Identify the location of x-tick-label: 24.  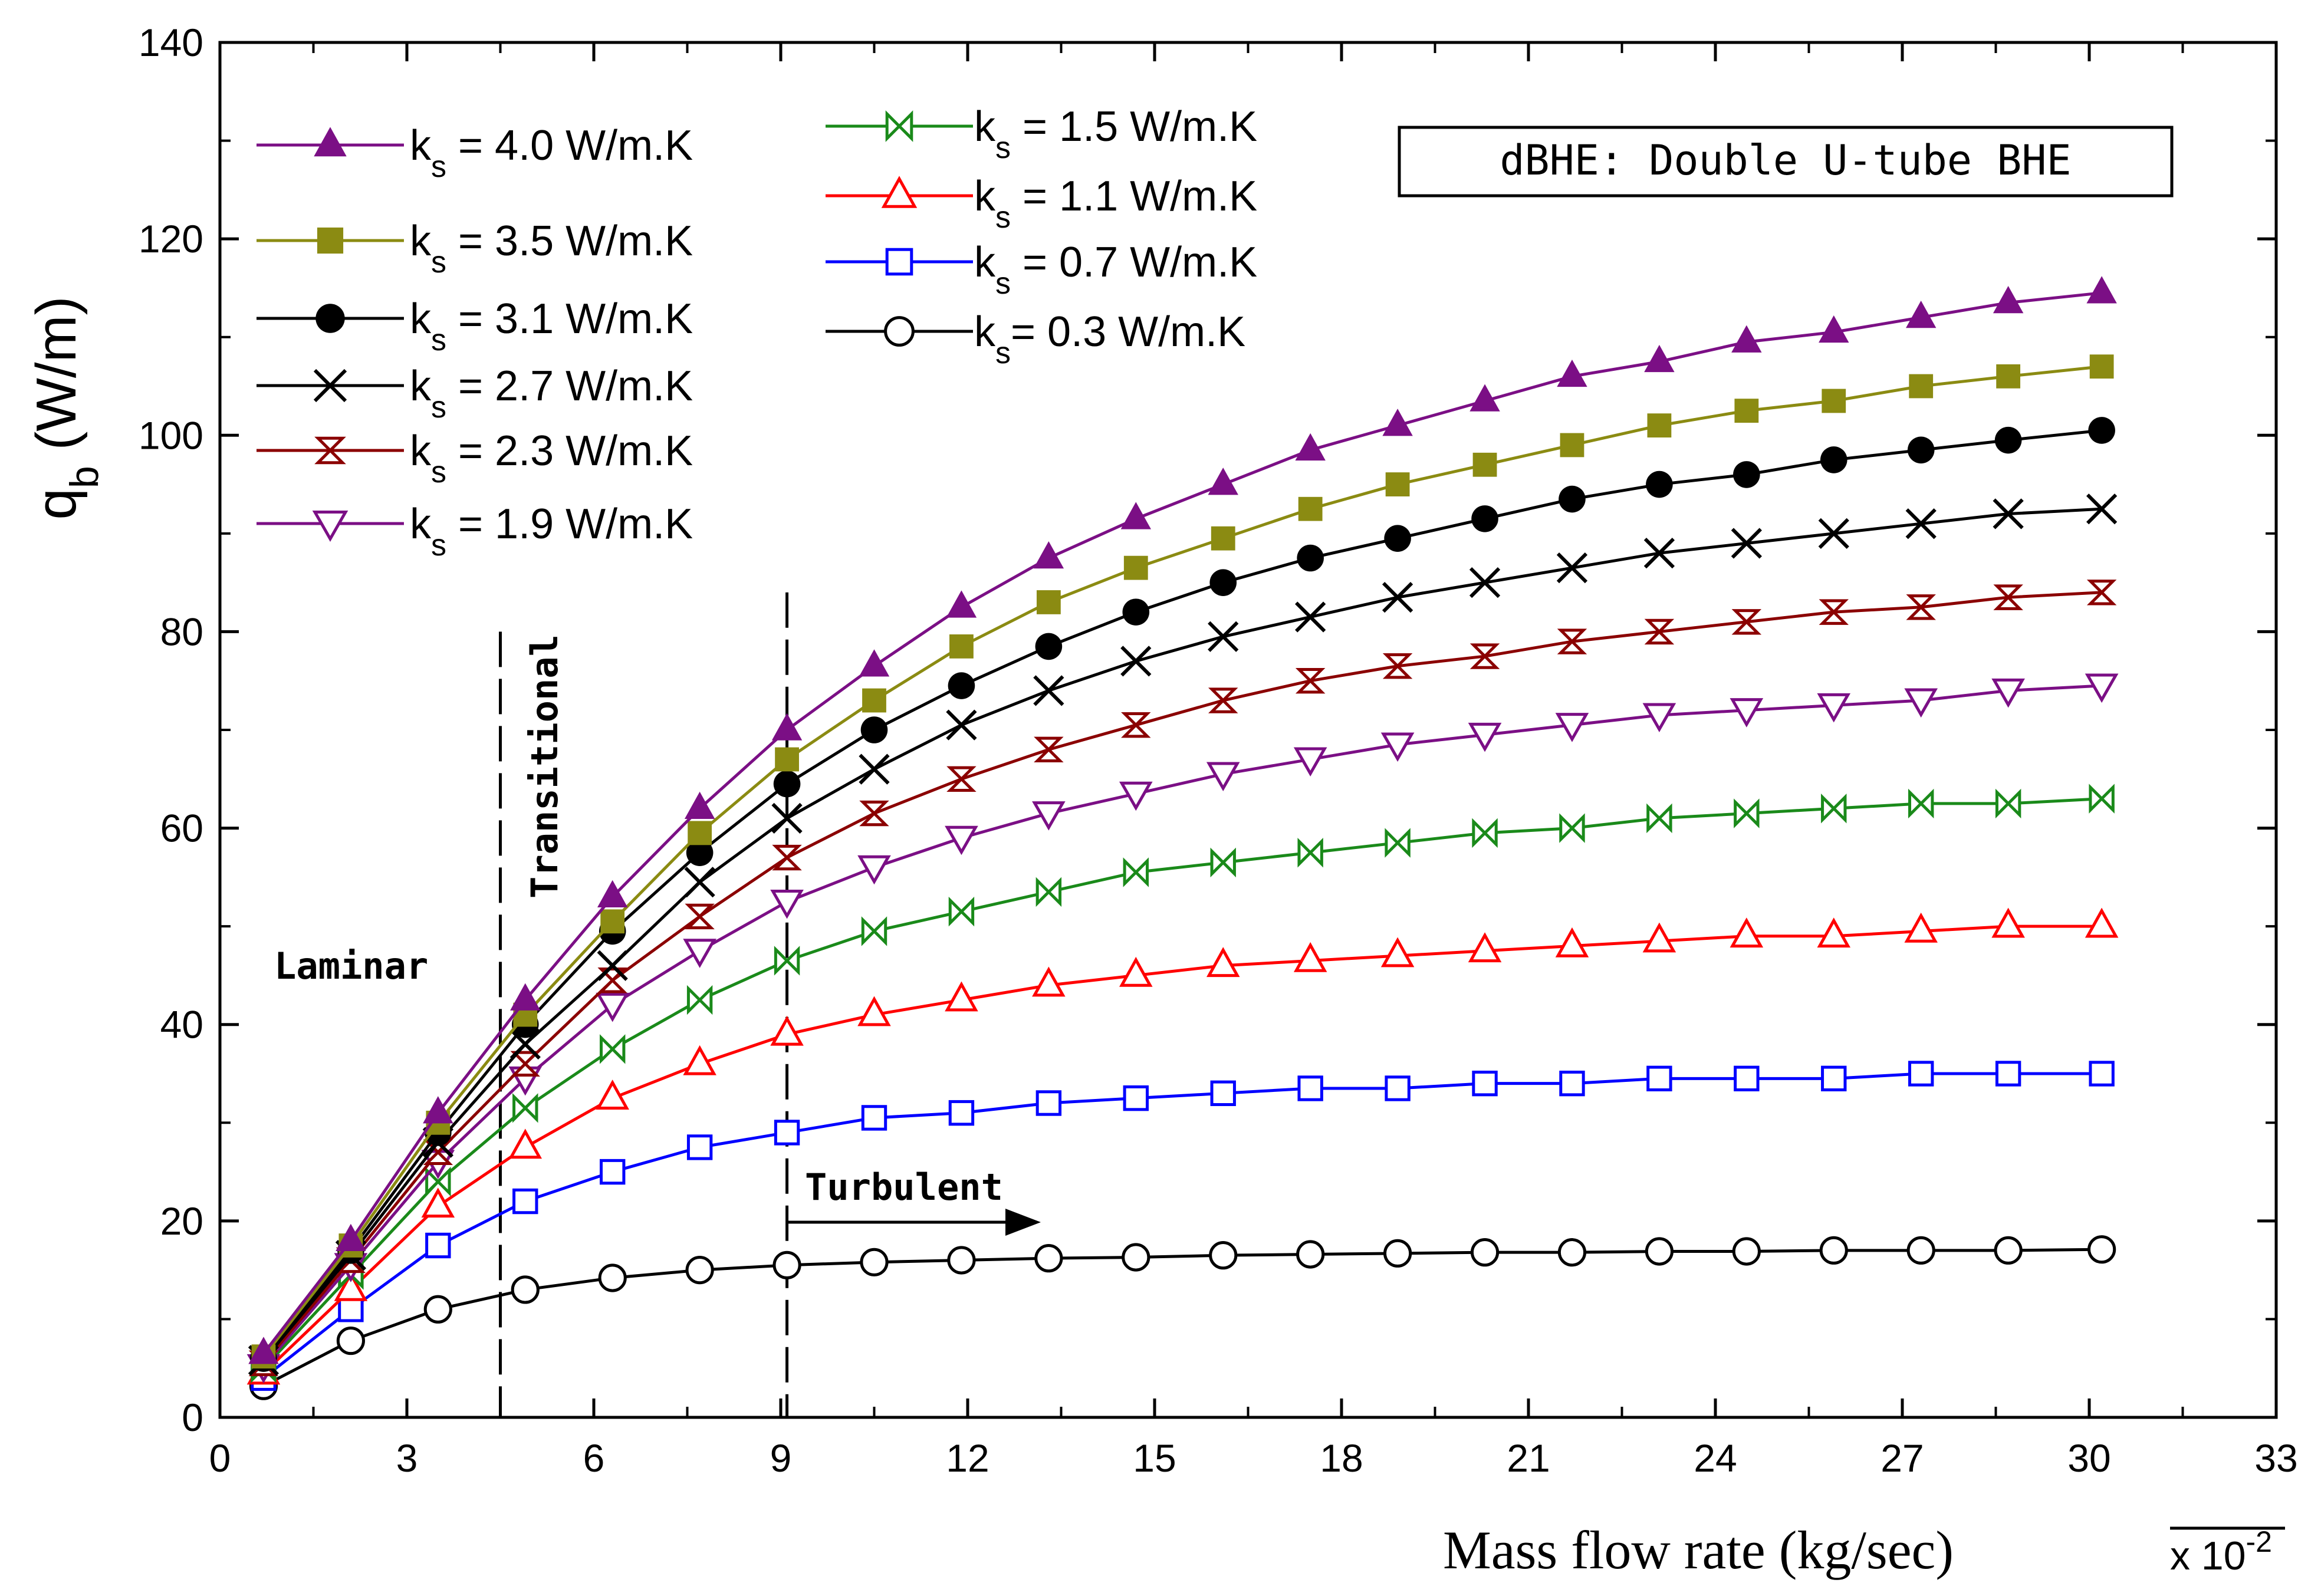
(1715, 1458).